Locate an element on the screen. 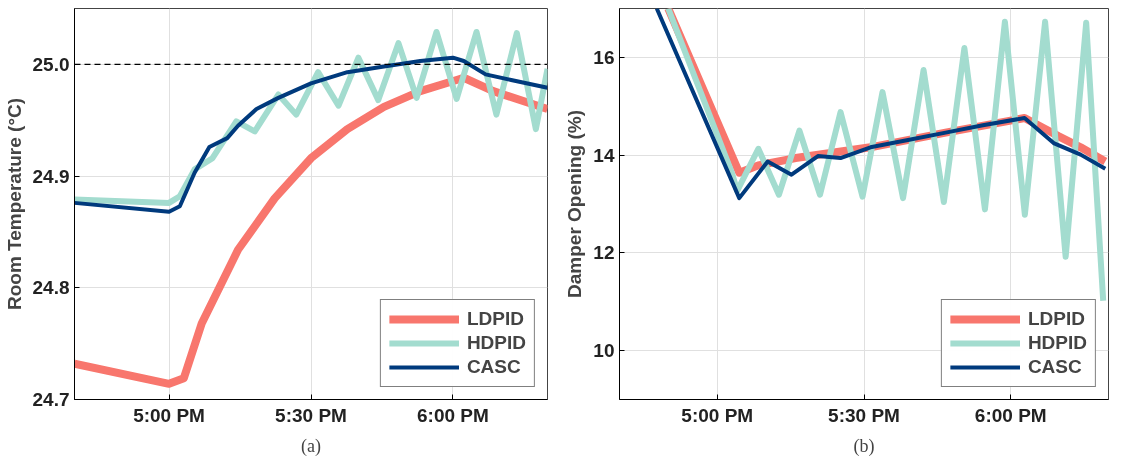 The height and width of the screenshot is (460, 1122). y-tick-label: 24.9 is located at coordinates (51, 176).